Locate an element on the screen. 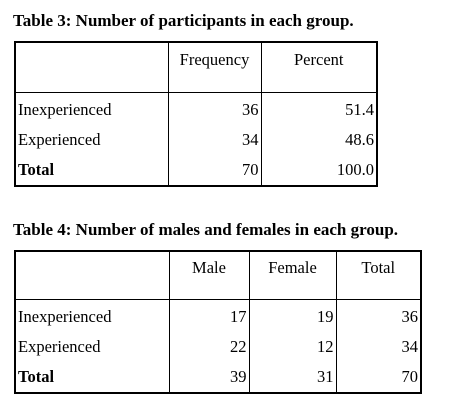 This screenshot has width=456, height=400. frequency-cell: 70 is located at coordinates (214, 171).